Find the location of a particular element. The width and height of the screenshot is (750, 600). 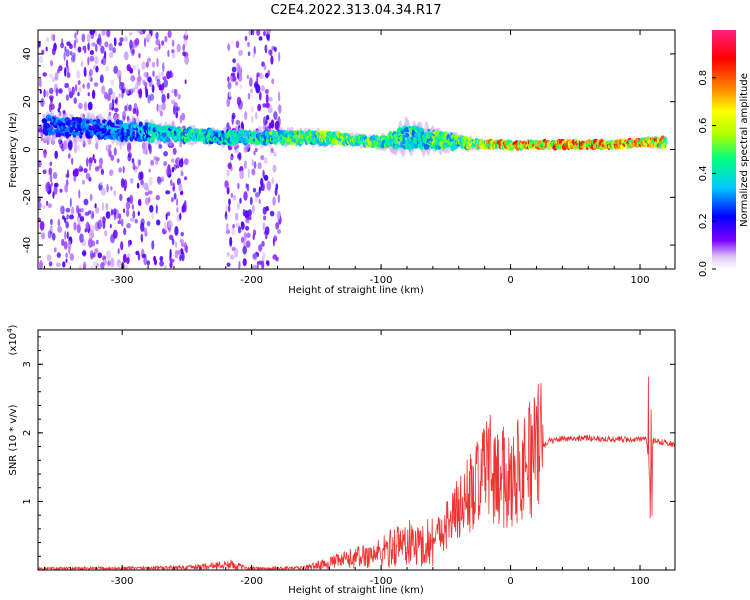

noise-region is located at coordinates (114, 149).